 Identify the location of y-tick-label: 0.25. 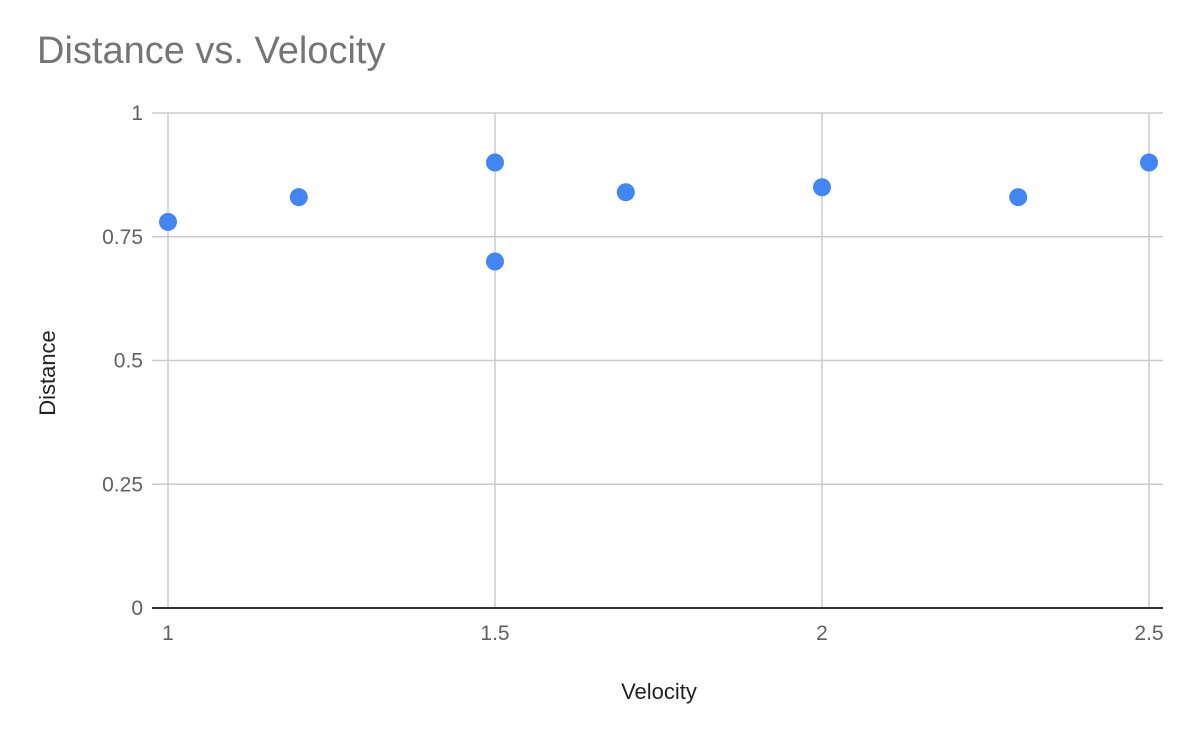
(122, 484).